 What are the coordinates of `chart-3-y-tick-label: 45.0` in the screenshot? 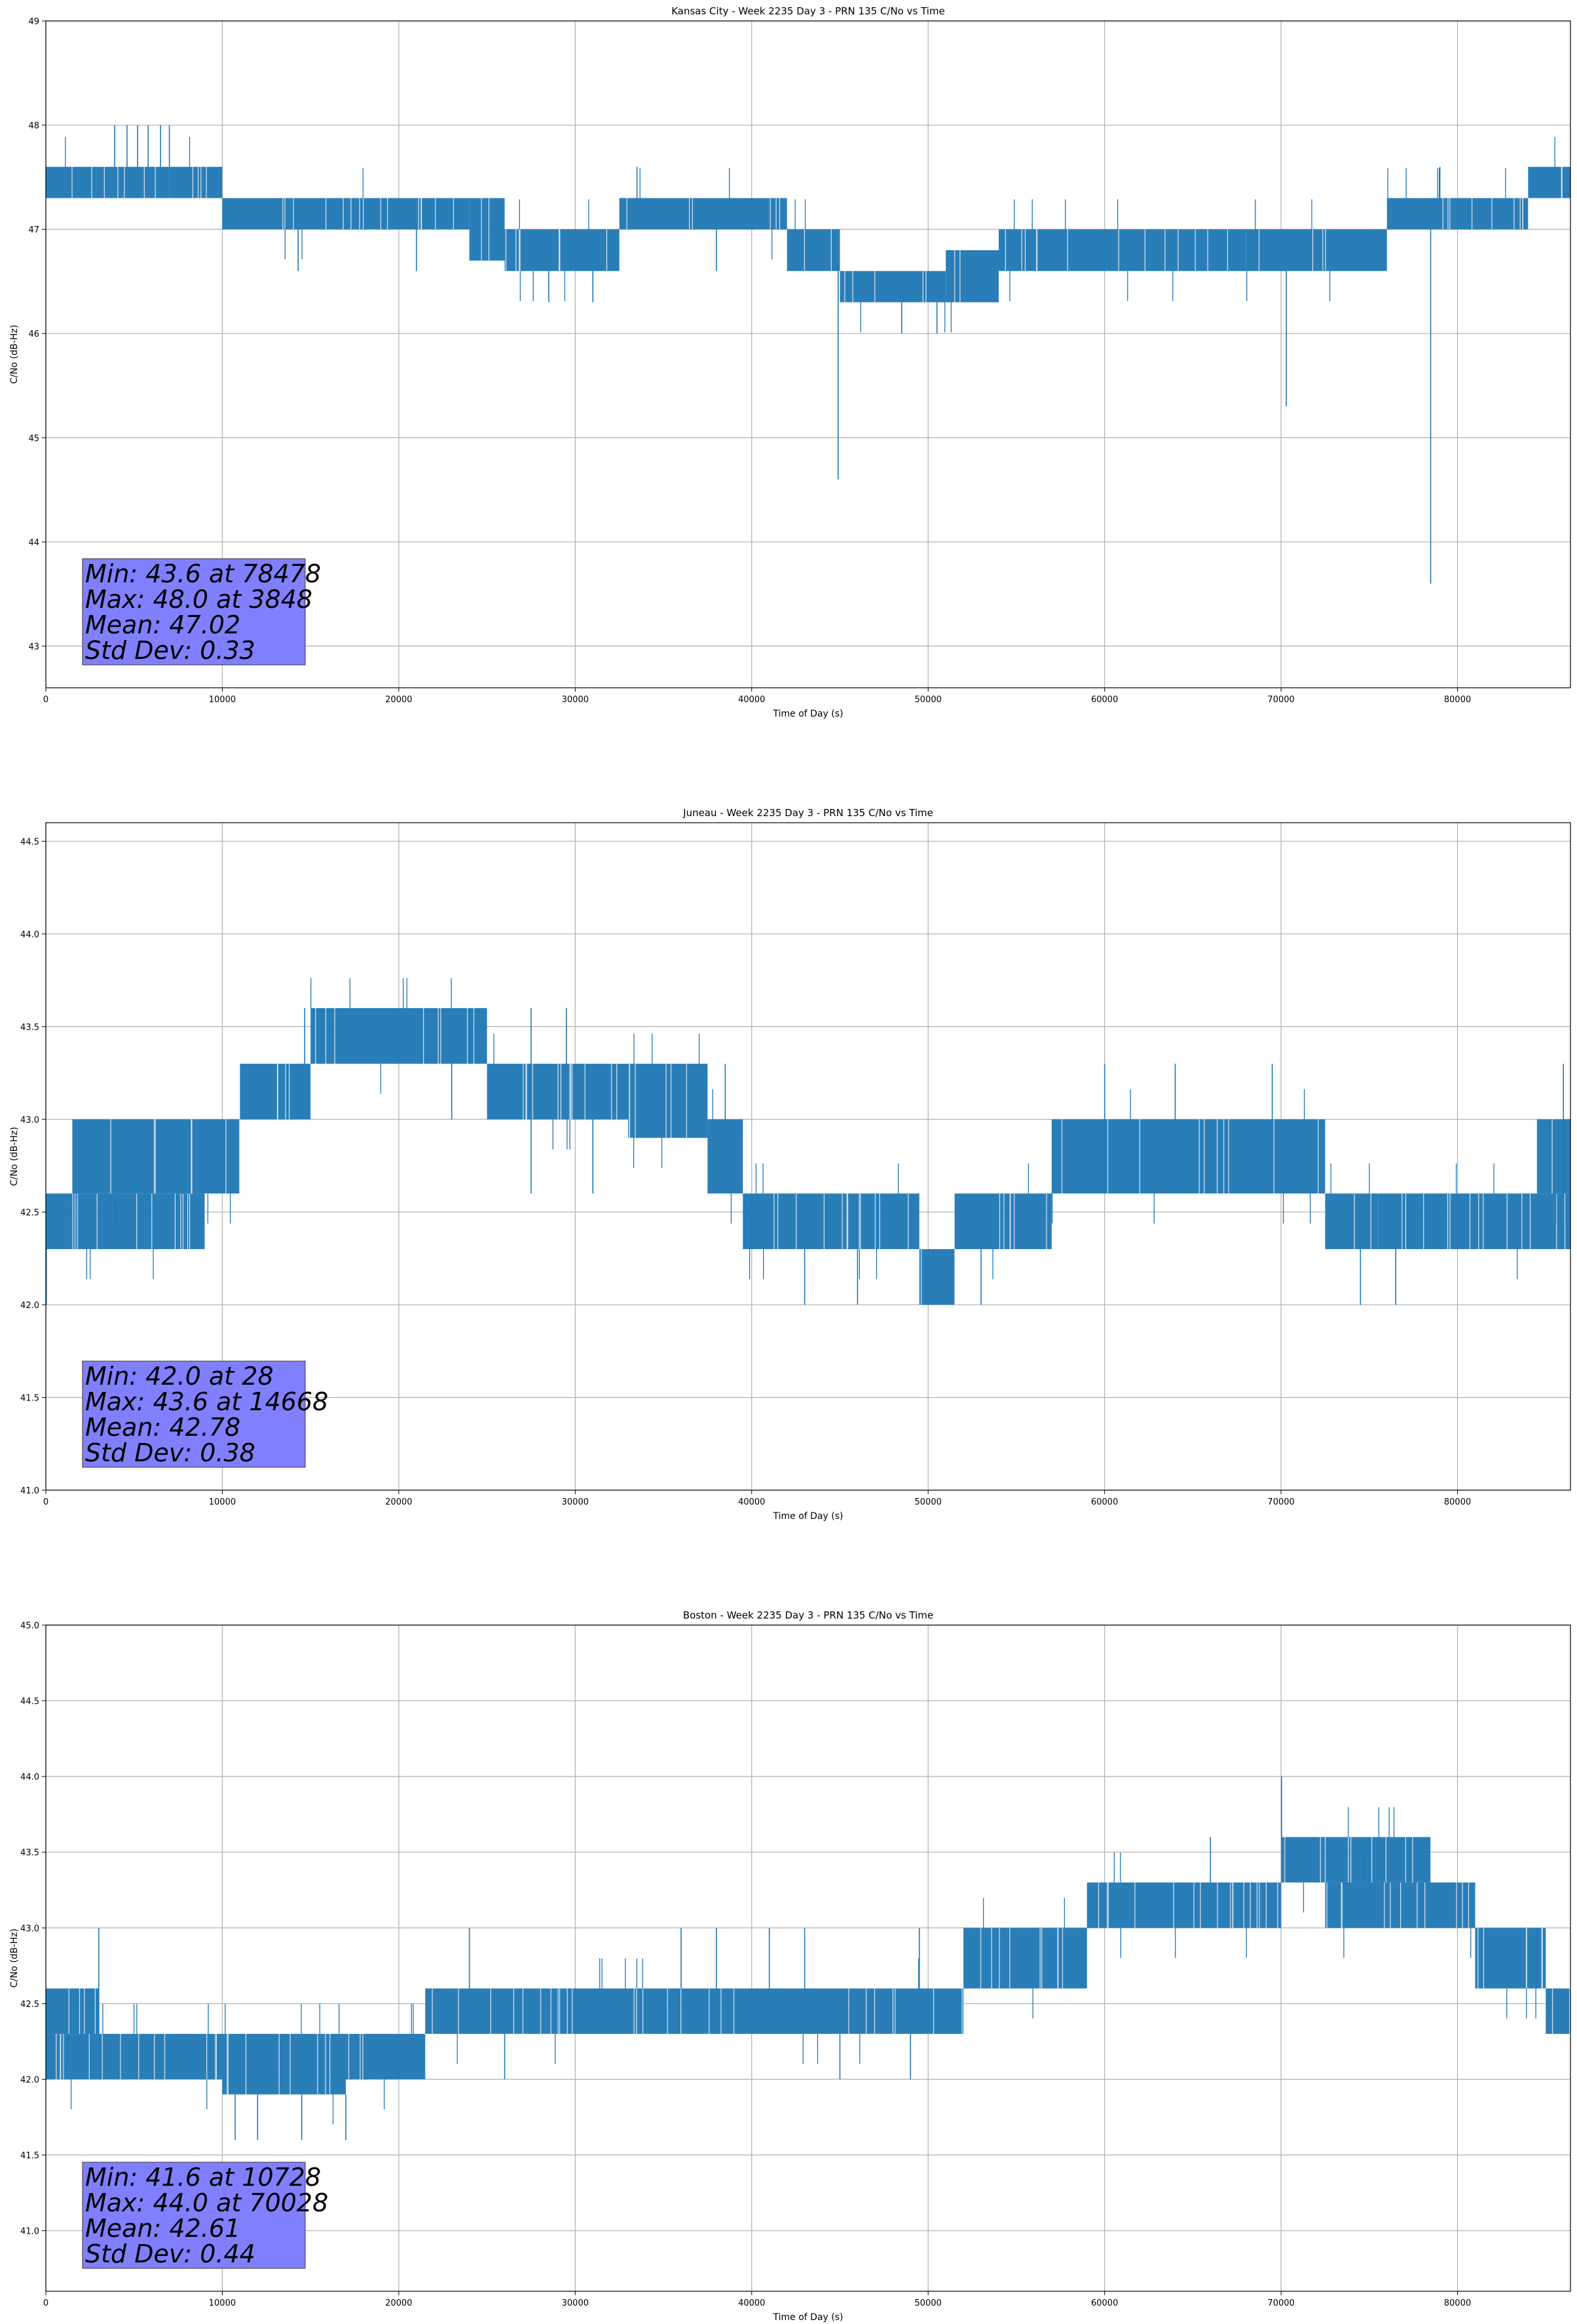 It's located at (29, 1626).